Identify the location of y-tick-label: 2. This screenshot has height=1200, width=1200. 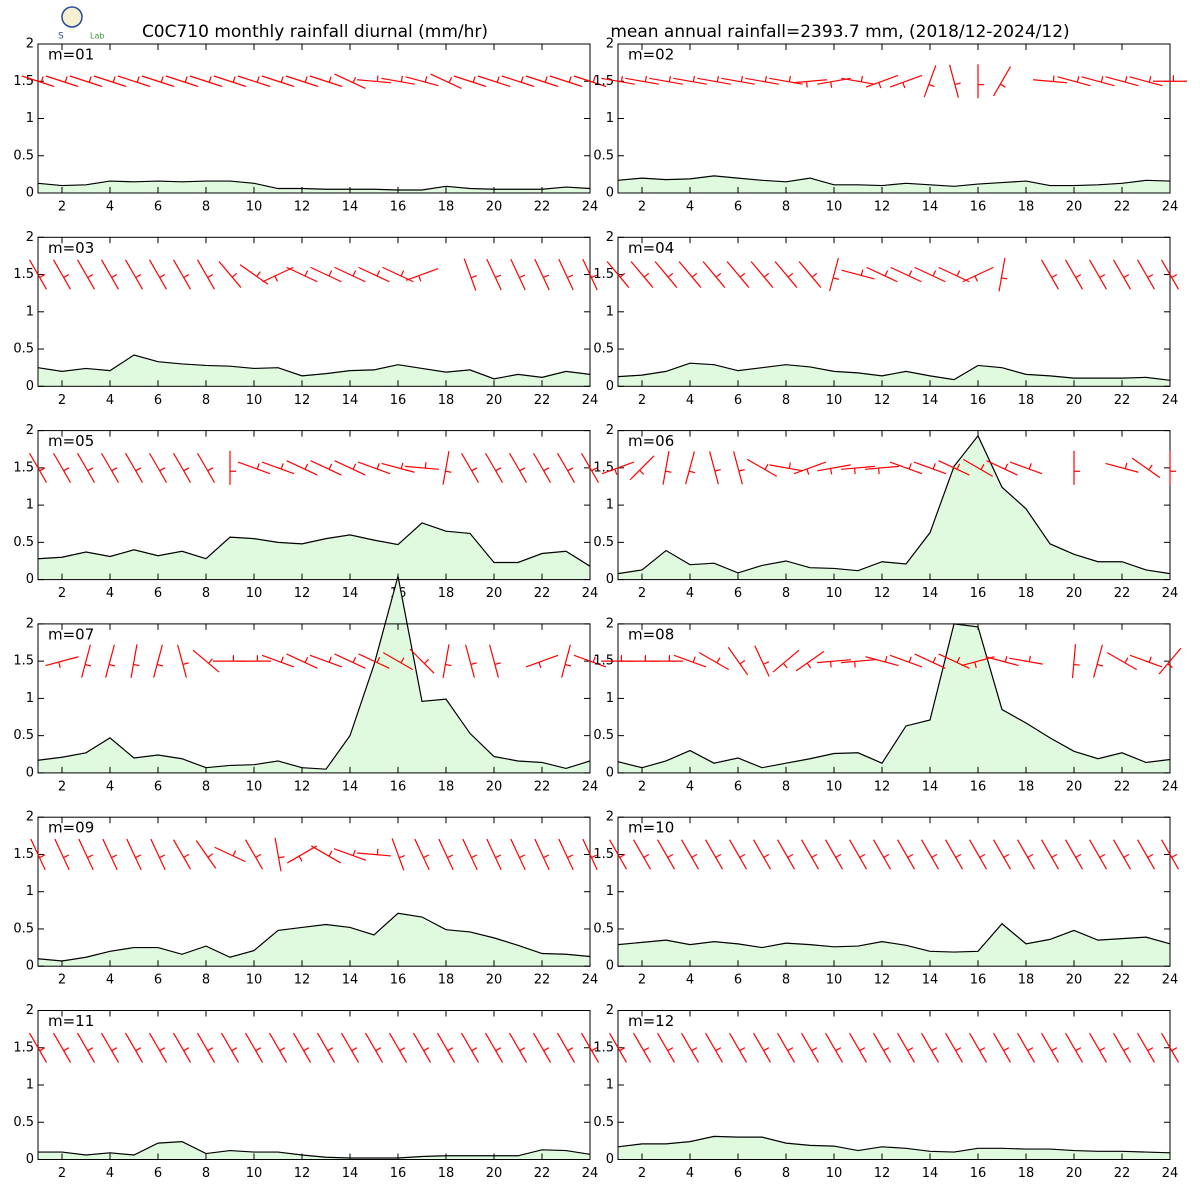
(30, 1010).